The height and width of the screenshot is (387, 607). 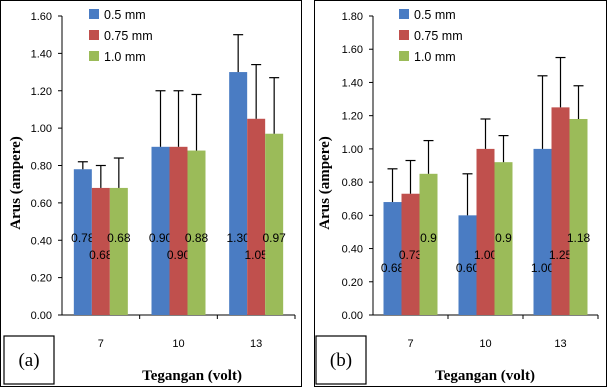 What do you see at coordinates (352, 17) in the screenshot?
I see `y-tick-label: 1.80` at bounding box center [352, 17].